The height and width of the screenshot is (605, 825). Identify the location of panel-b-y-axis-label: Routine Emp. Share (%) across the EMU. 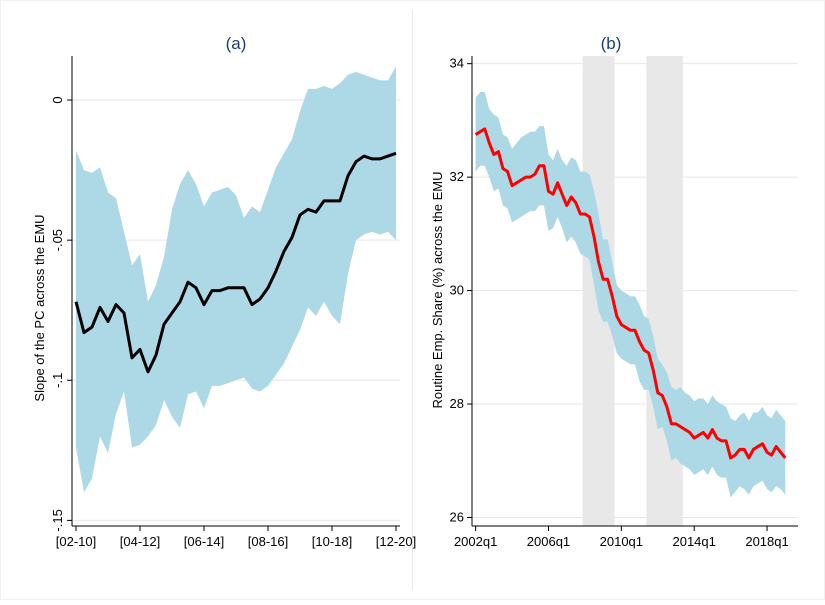
(437, 290).